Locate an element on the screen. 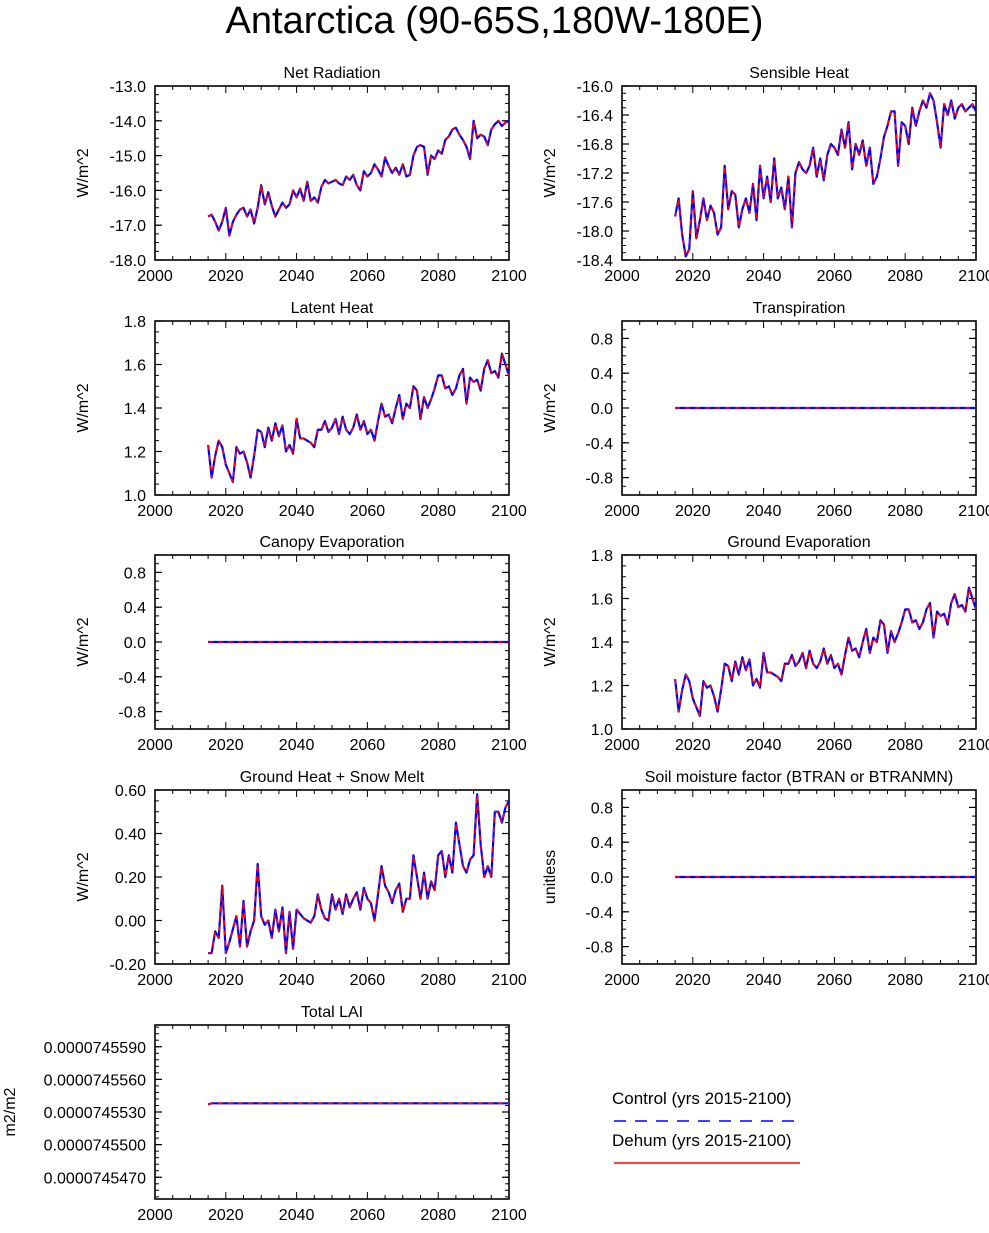 This screenshot has width=989, height=1233. canopy-evaporation-xtick-label: 2000 is located at coordinates (155, 745).